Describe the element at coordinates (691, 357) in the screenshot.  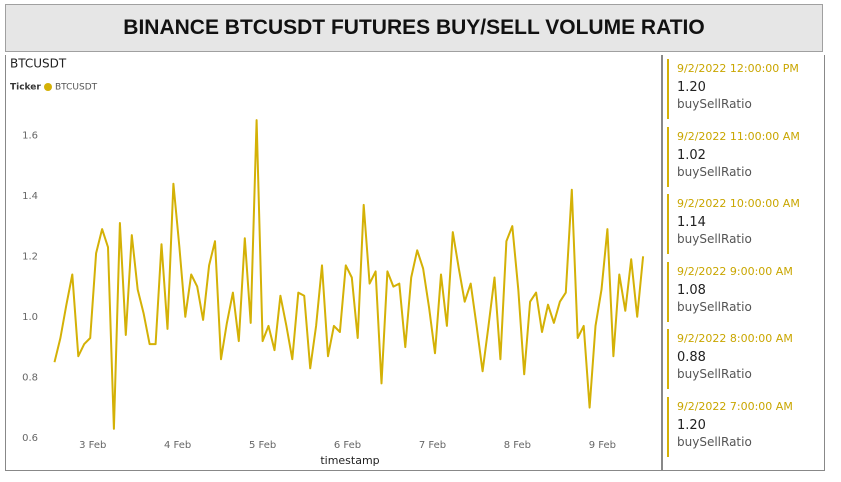
I see `card-value: 0.88` at that location.